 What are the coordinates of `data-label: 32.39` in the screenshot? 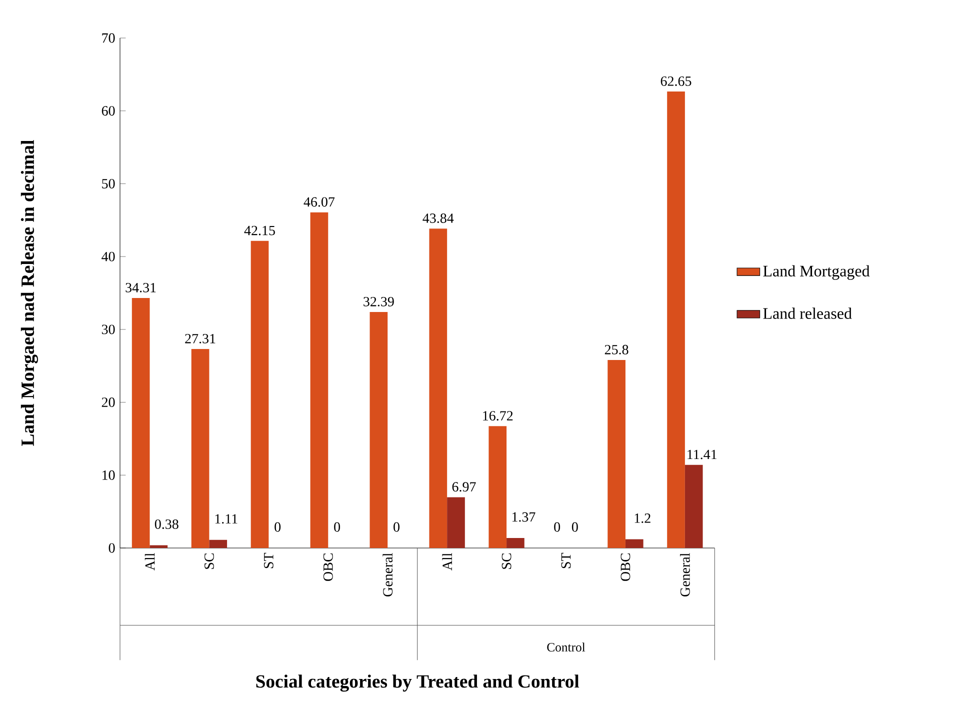 It's located at (379, 301).